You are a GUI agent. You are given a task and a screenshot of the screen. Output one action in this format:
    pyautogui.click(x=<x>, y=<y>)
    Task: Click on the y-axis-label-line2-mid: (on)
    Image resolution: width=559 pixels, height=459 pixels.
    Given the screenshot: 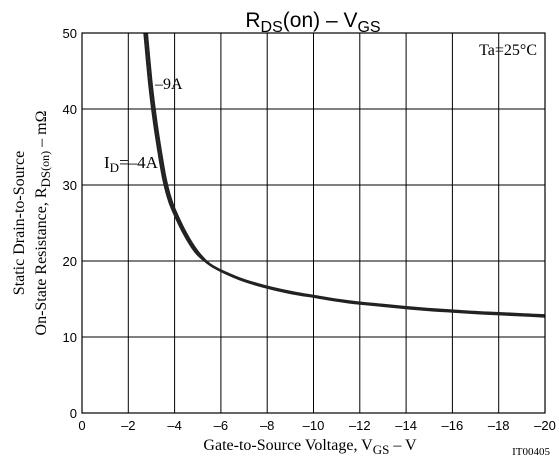 What is the action you would take?
    pyautogui.click(x=45, y=161)
    